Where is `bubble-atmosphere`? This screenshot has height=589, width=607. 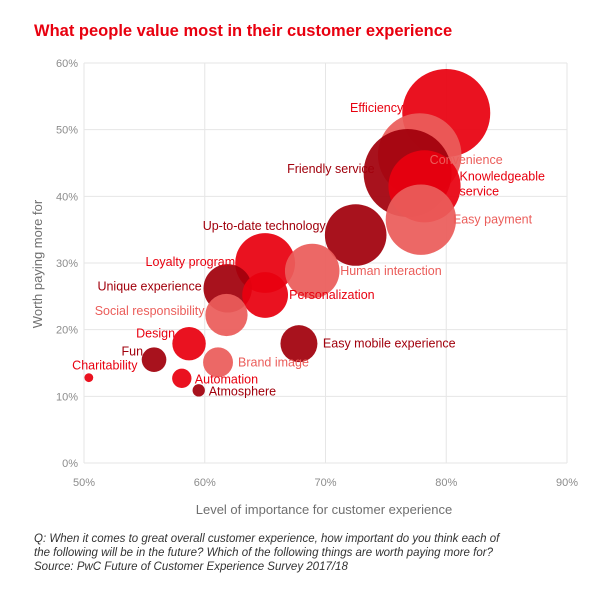
bubble-atmosphere is located at coordinates (198, 390).